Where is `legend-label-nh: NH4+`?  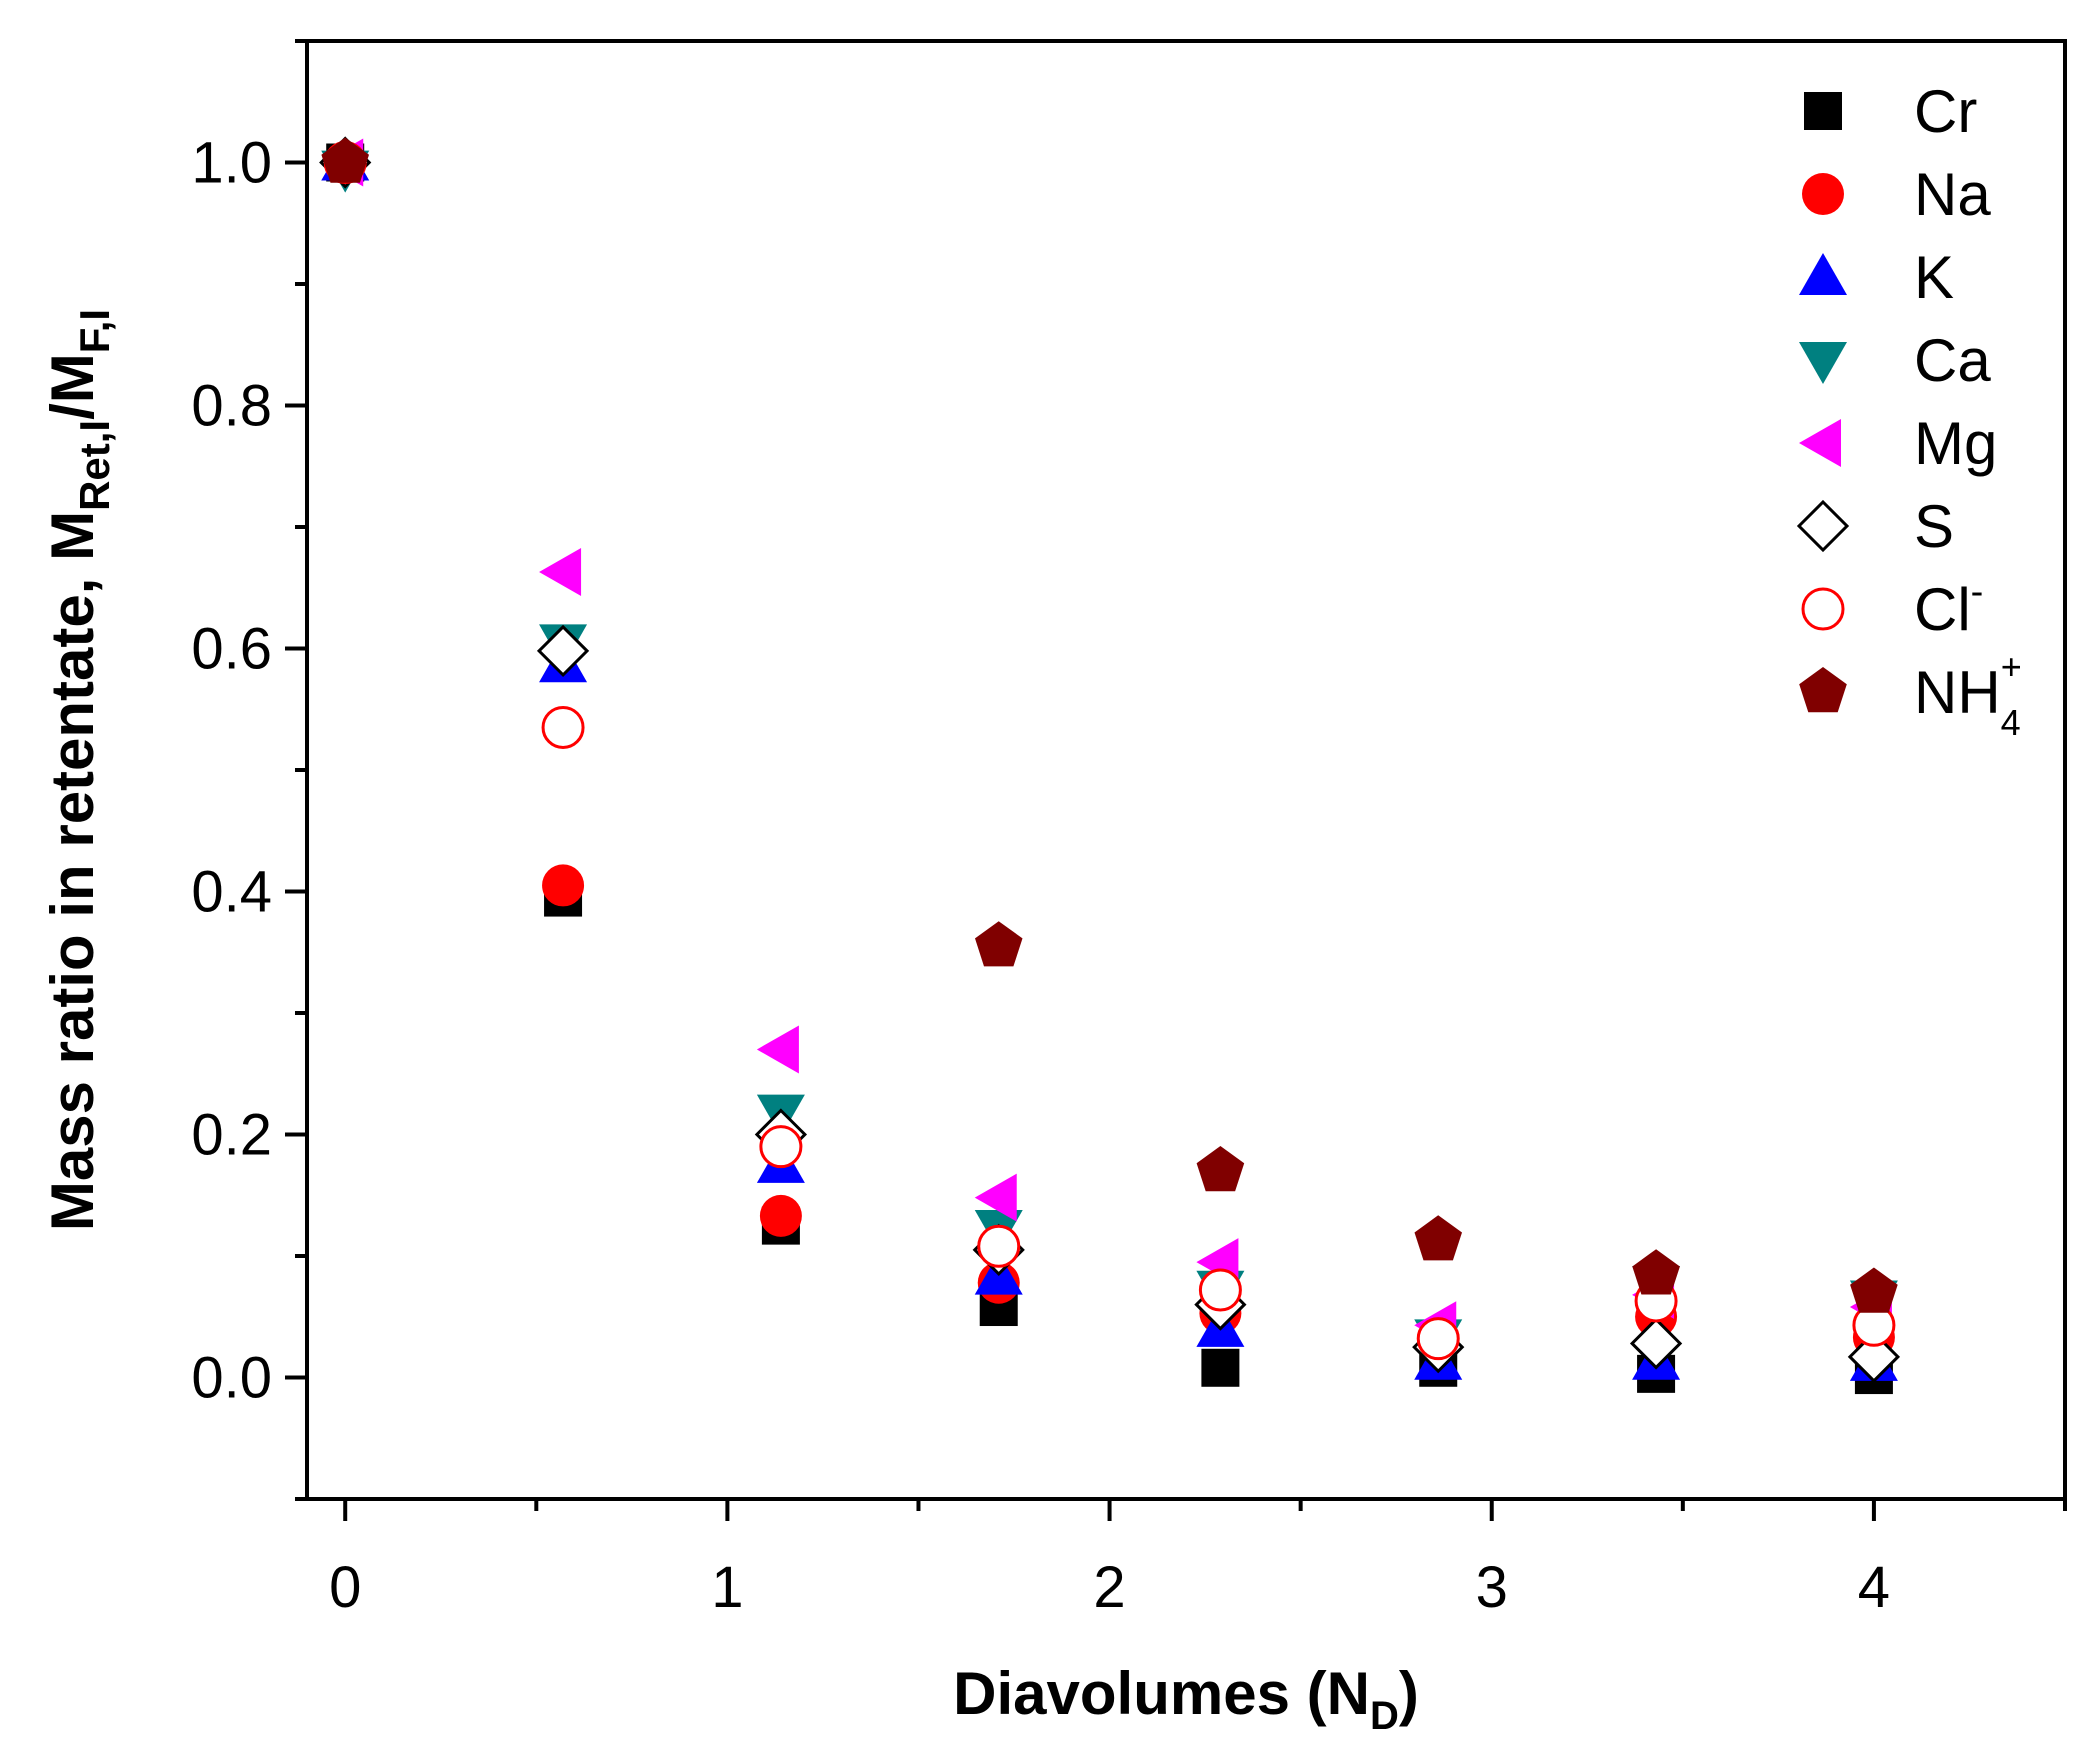 legend-label-nh: NH4+ is located at coordinates (1968, 694).